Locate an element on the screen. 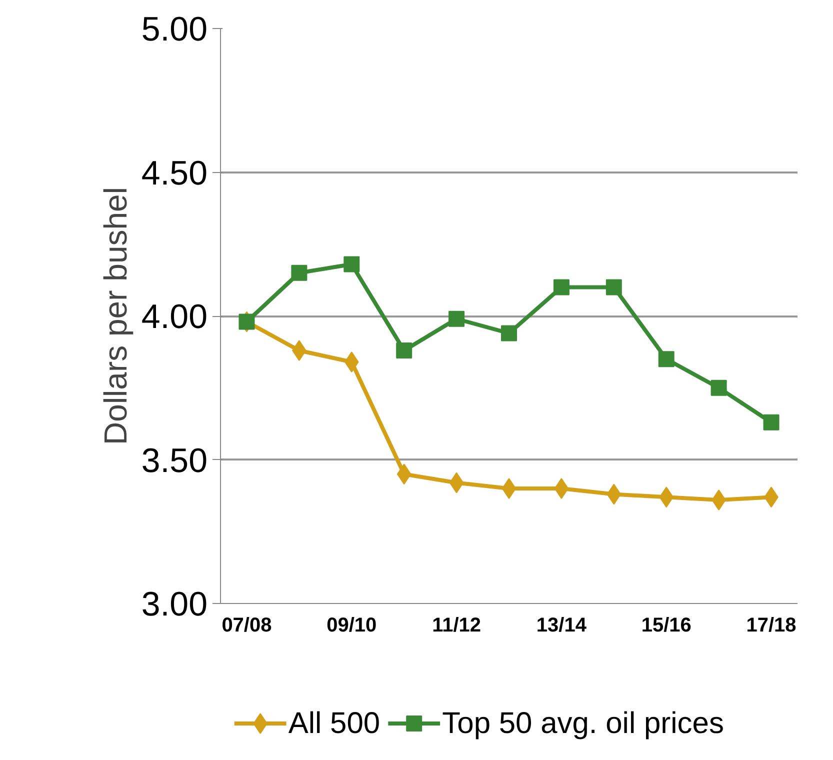 This screenshot has width=833, height=760. y-tick-label: 4.00 is located at coordinates (174, 317).